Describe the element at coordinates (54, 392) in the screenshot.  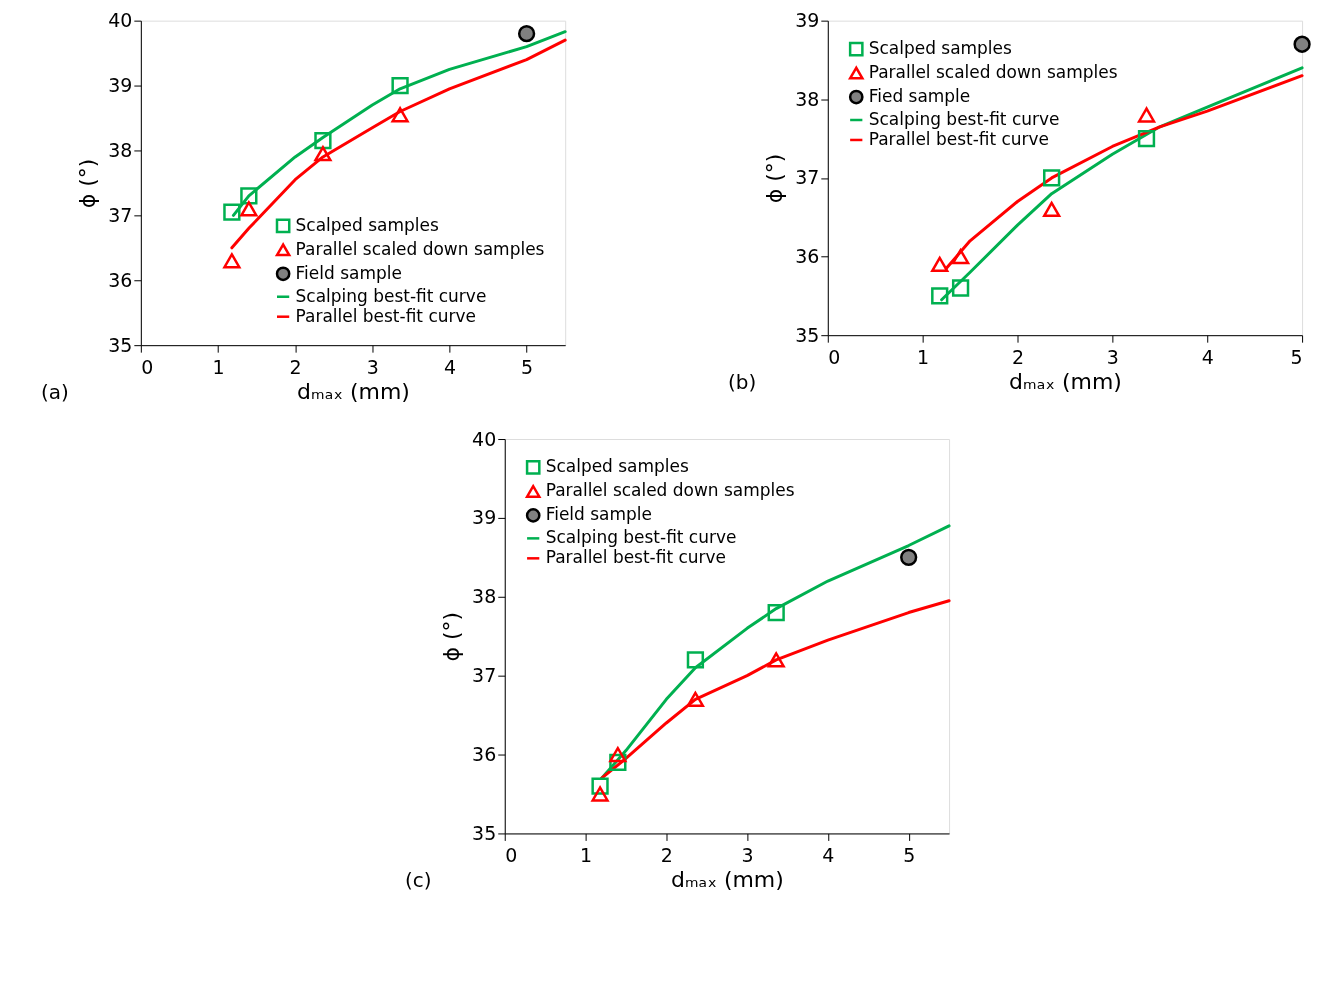
I see `text: (a)` at that location.